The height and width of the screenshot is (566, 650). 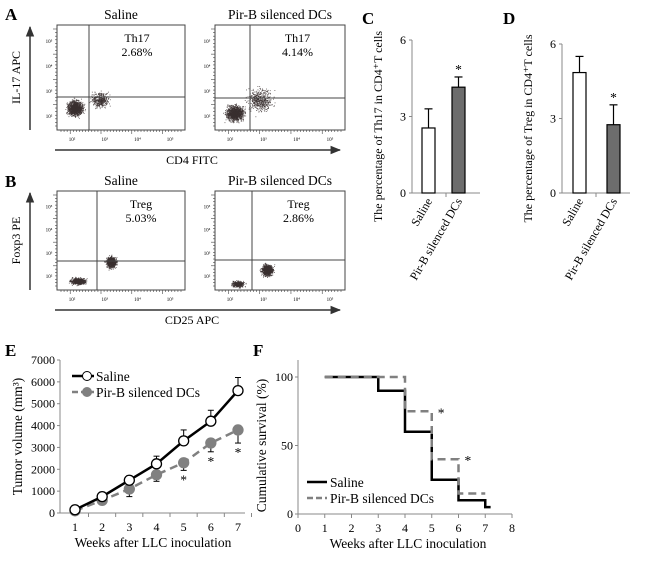 What do you see at coordinates (137, 140) in the screenshot?
I see `x-tick-label: 10⁴` at bounding box center [137, 140].